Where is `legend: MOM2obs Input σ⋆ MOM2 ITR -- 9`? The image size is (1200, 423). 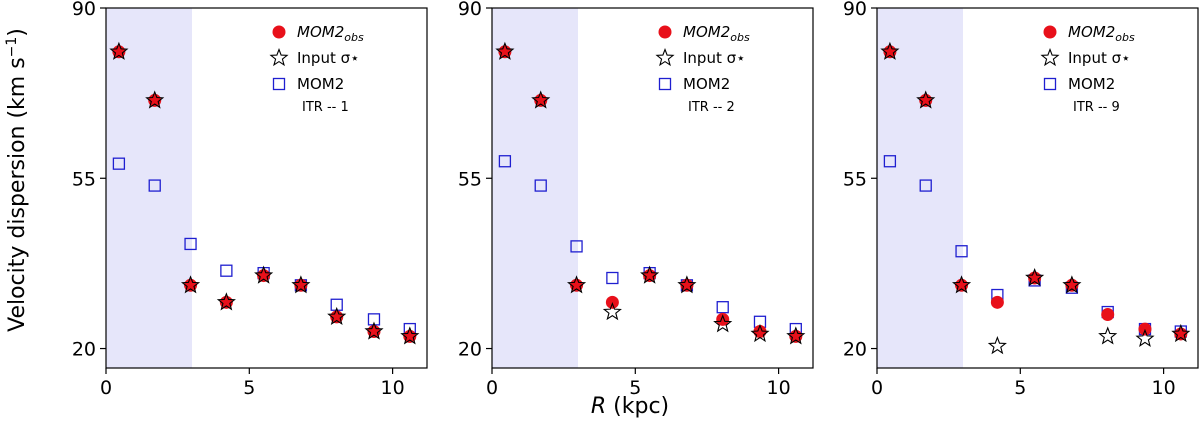 legend: MOM2obs Input σ⋆ MOM2 ITR -- 9 is located at coordinates (1087, 69).